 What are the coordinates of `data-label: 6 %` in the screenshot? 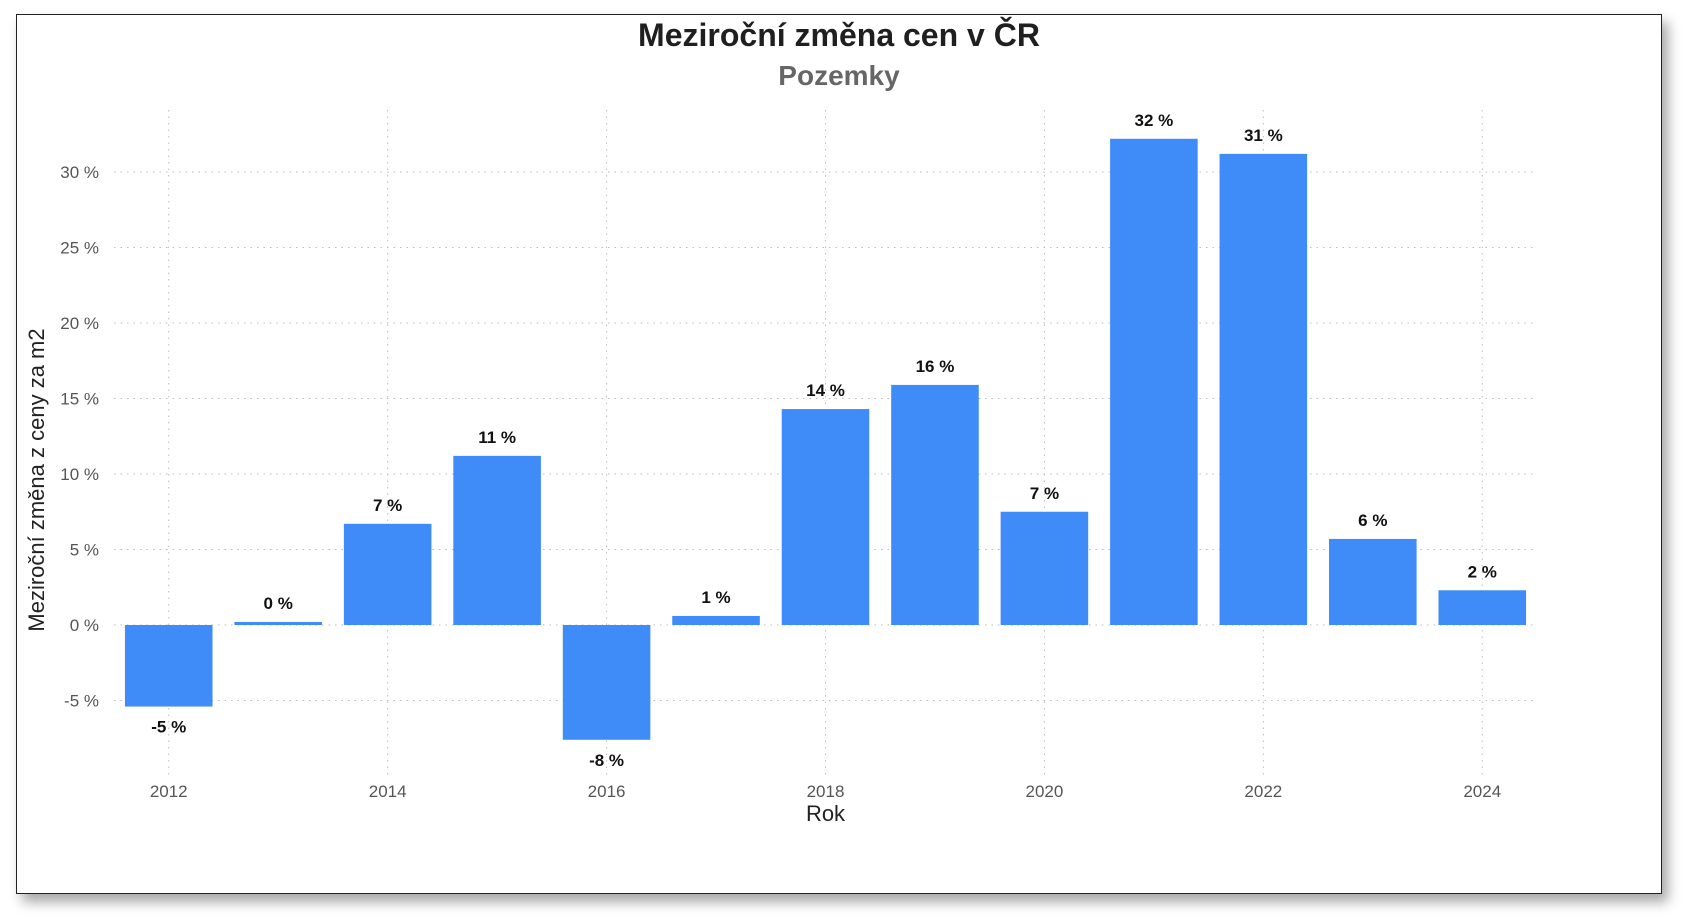 It's located at (1372, 520).